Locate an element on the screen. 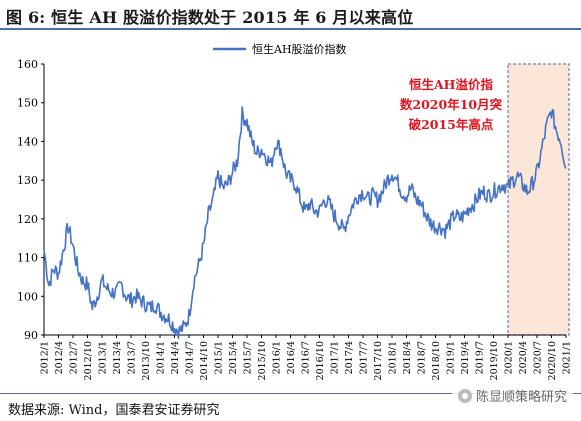 The width and height of the screenshot is (581, 421). x-tick-label: 2018/10 is located at coordinates (436, 360).